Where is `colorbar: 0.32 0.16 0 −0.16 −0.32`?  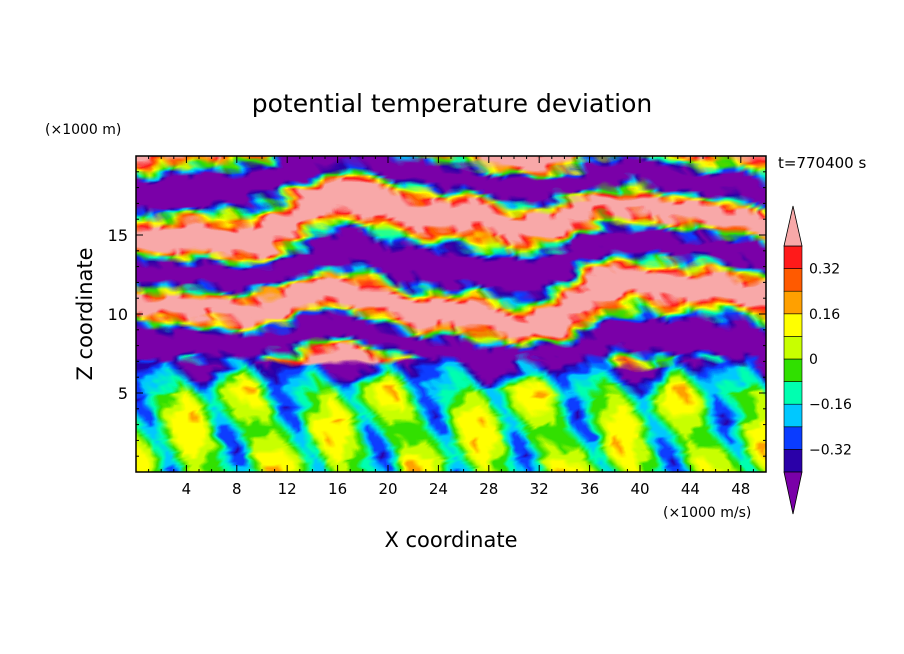 colorbar: 0.32 0.16 0 −0.16 −0.32 is located at coordinates (817, 360).